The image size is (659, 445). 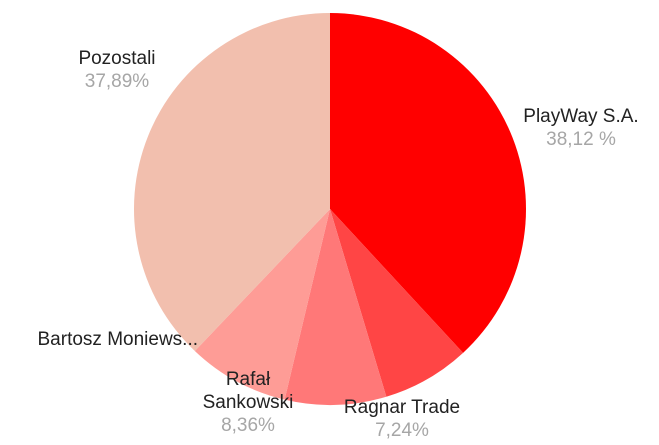 I want to click on pie-slice-bartosz-moniews, so click(x=262, y=304).